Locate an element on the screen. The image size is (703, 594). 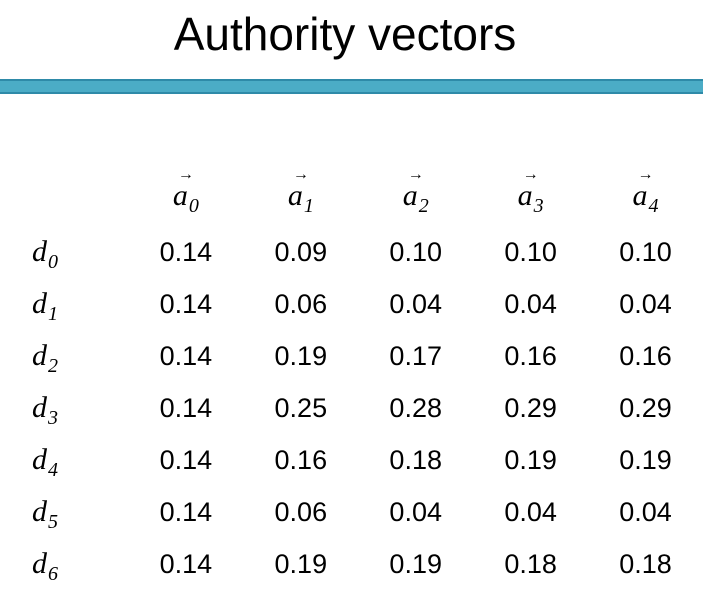
row-header: d5 is located at coordinates (74, 512).